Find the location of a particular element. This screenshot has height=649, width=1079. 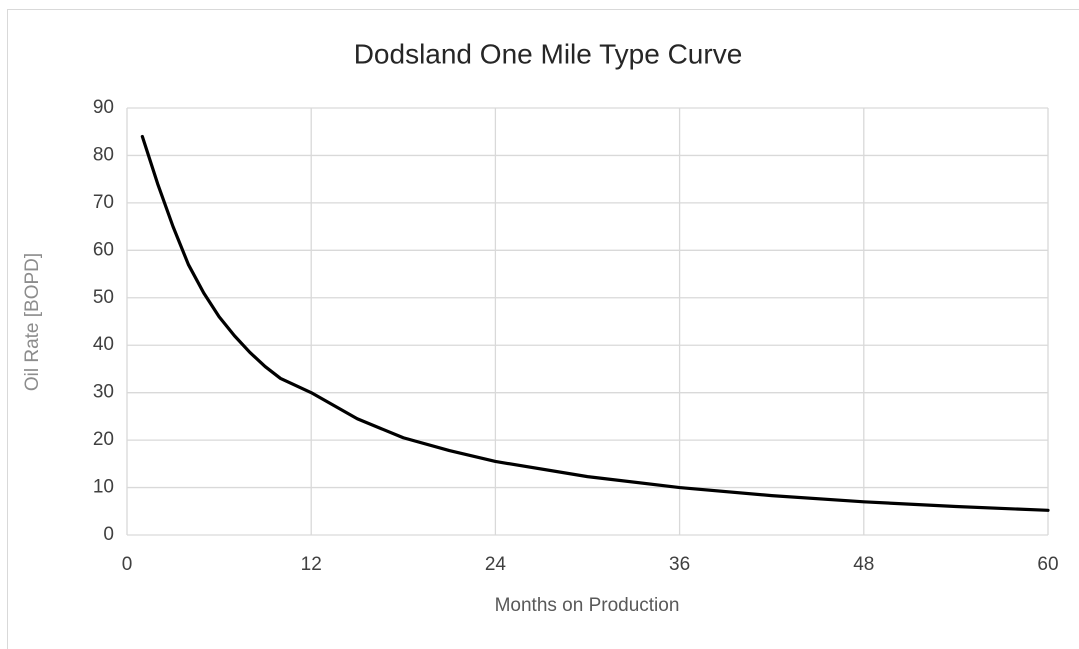

y-tick-label: 40 is located at coordinates (103, 344).